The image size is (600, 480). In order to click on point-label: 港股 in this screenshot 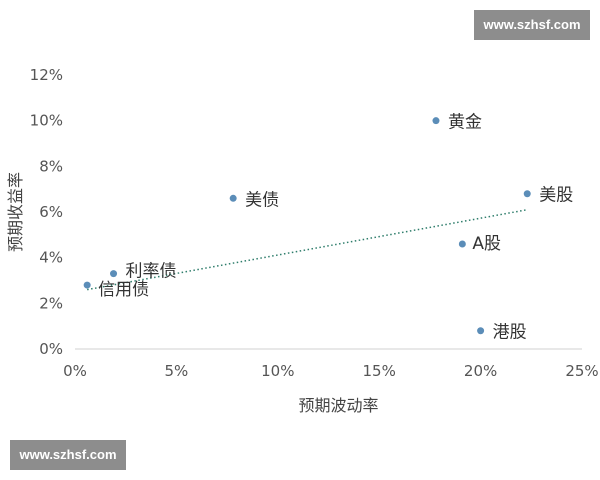, I will do `click(510, 333)`.